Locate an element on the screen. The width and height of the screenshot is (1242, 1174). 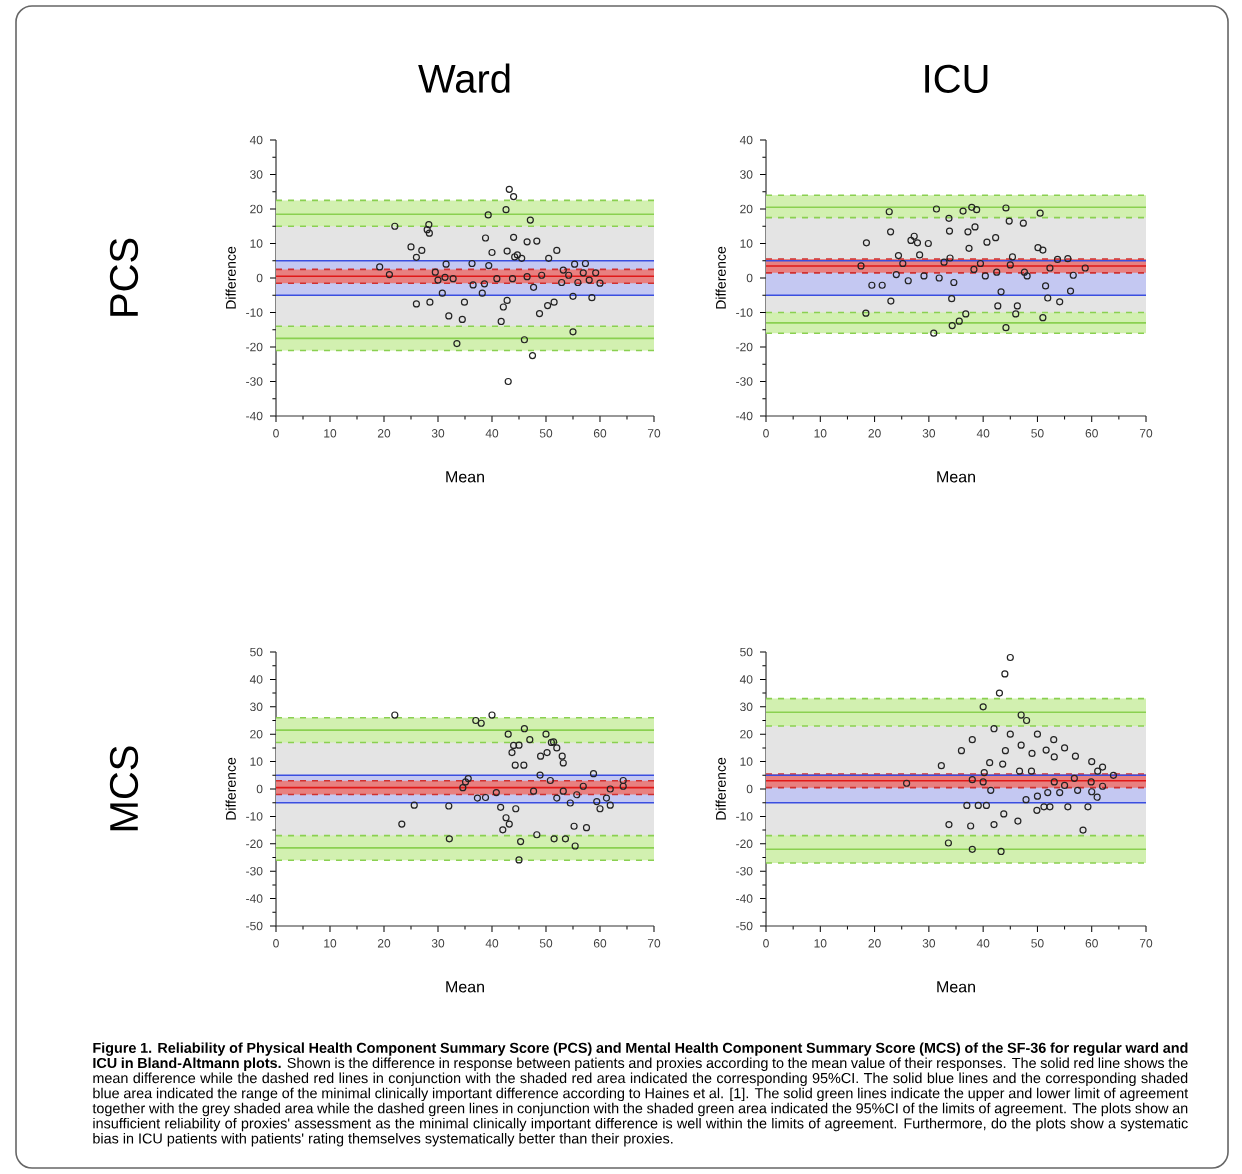
text: MCS is located at coordinates (124, 788).